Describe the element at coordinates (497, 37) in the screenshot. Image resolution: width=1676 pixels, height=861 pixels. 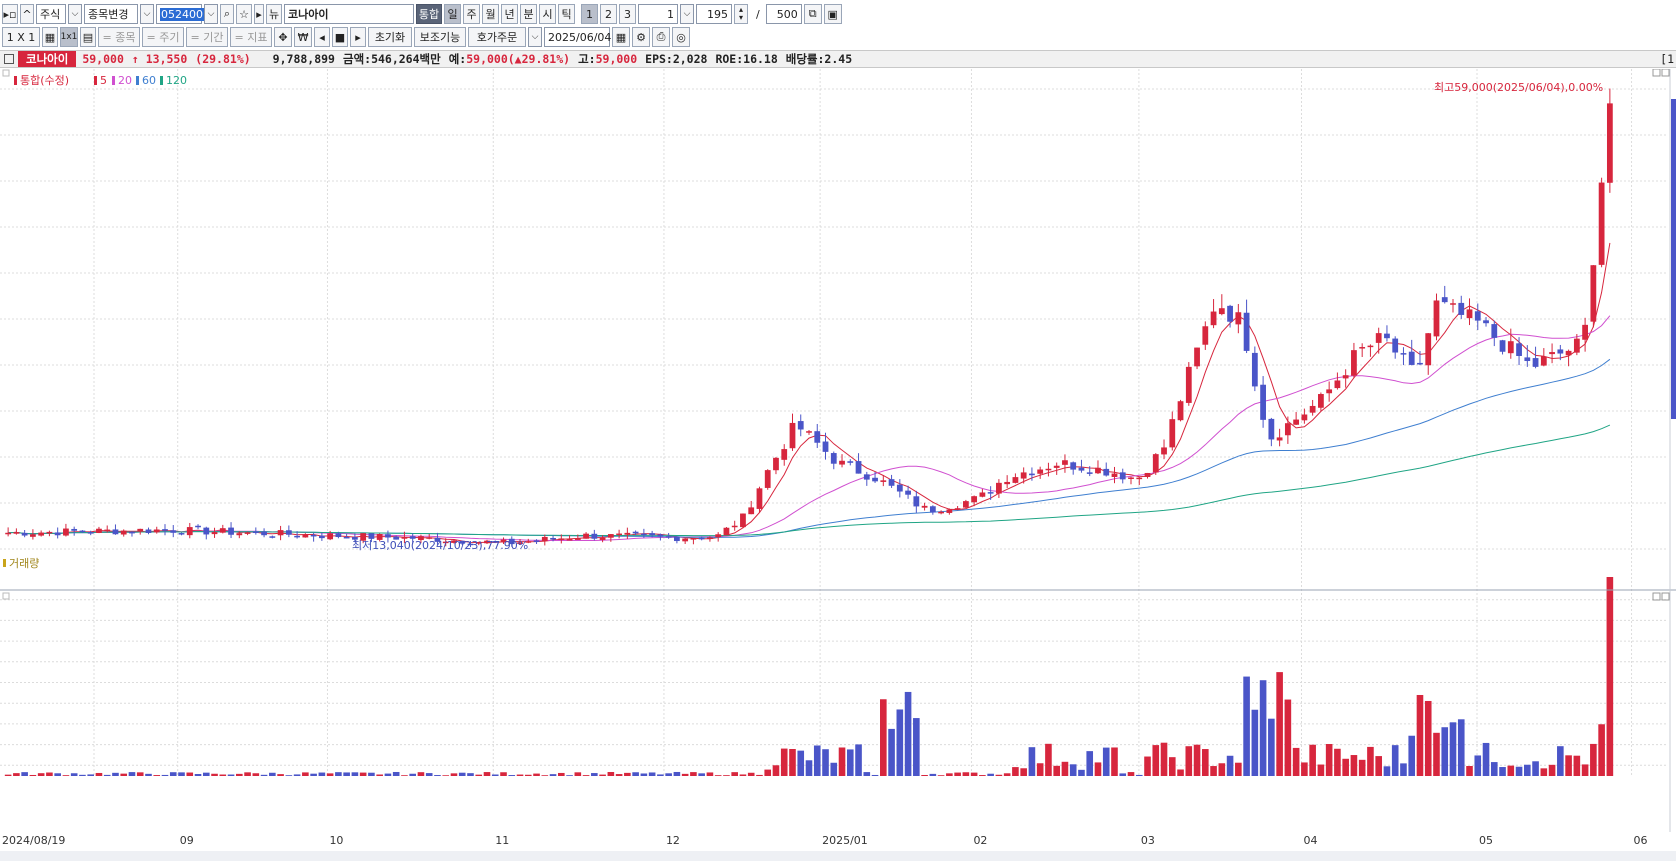
I see `order-book-button: 호가주문` at that location.